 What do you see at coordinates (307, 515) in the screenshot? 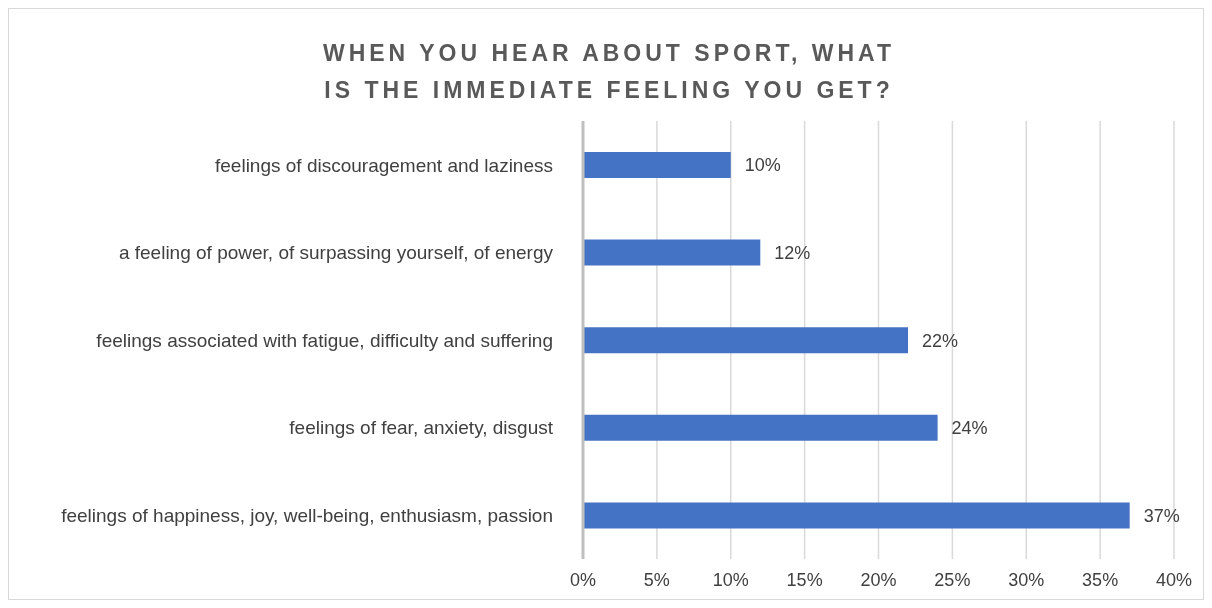
I see `y-tick-label: feelings of happiness, joy, well-being, enthusiasm, passion` at bounding box center [307, 515].